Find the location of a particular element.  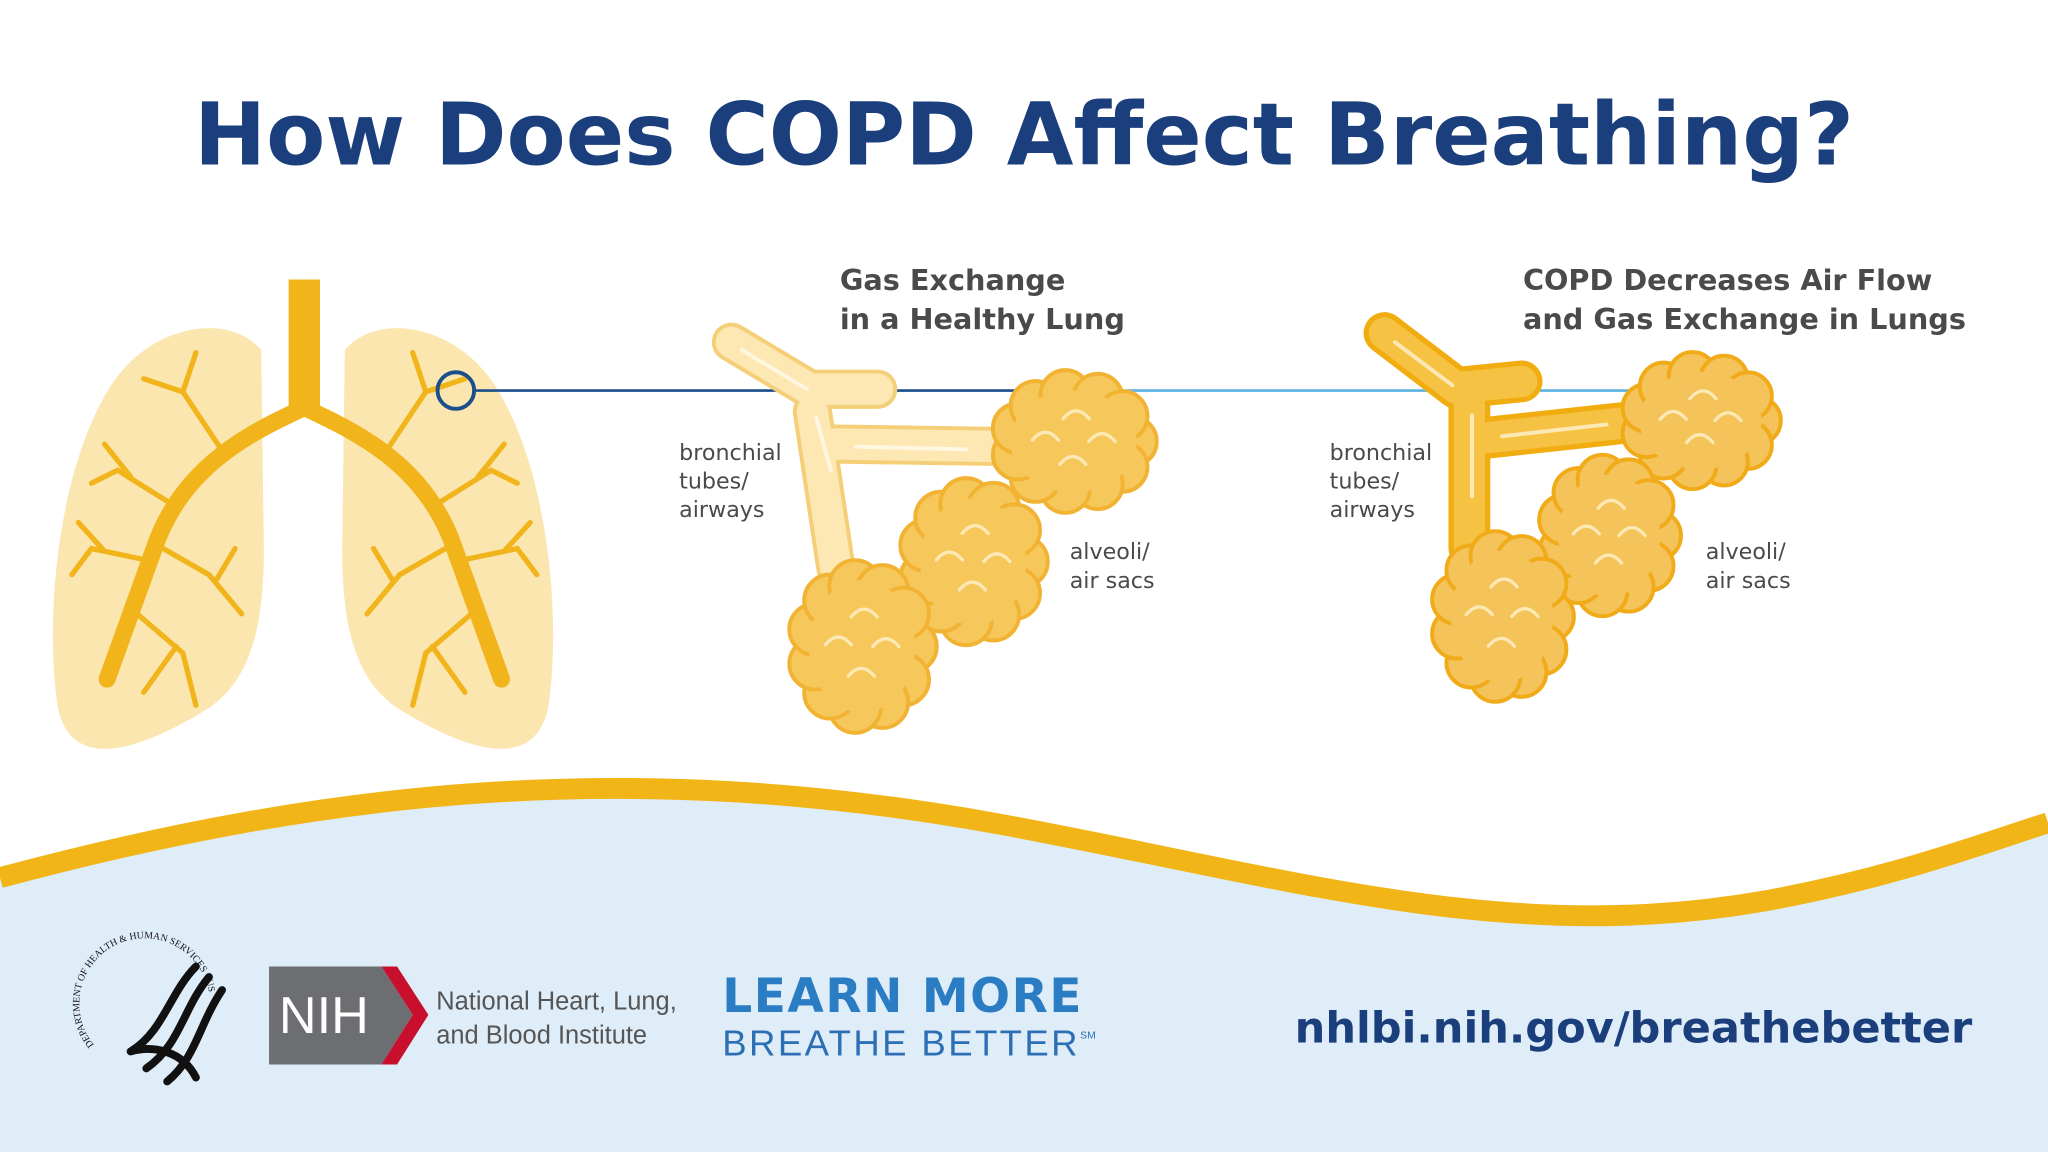

url: nhlbi.nih.gov/breathebetter is located at coordinates (1634, 1028).